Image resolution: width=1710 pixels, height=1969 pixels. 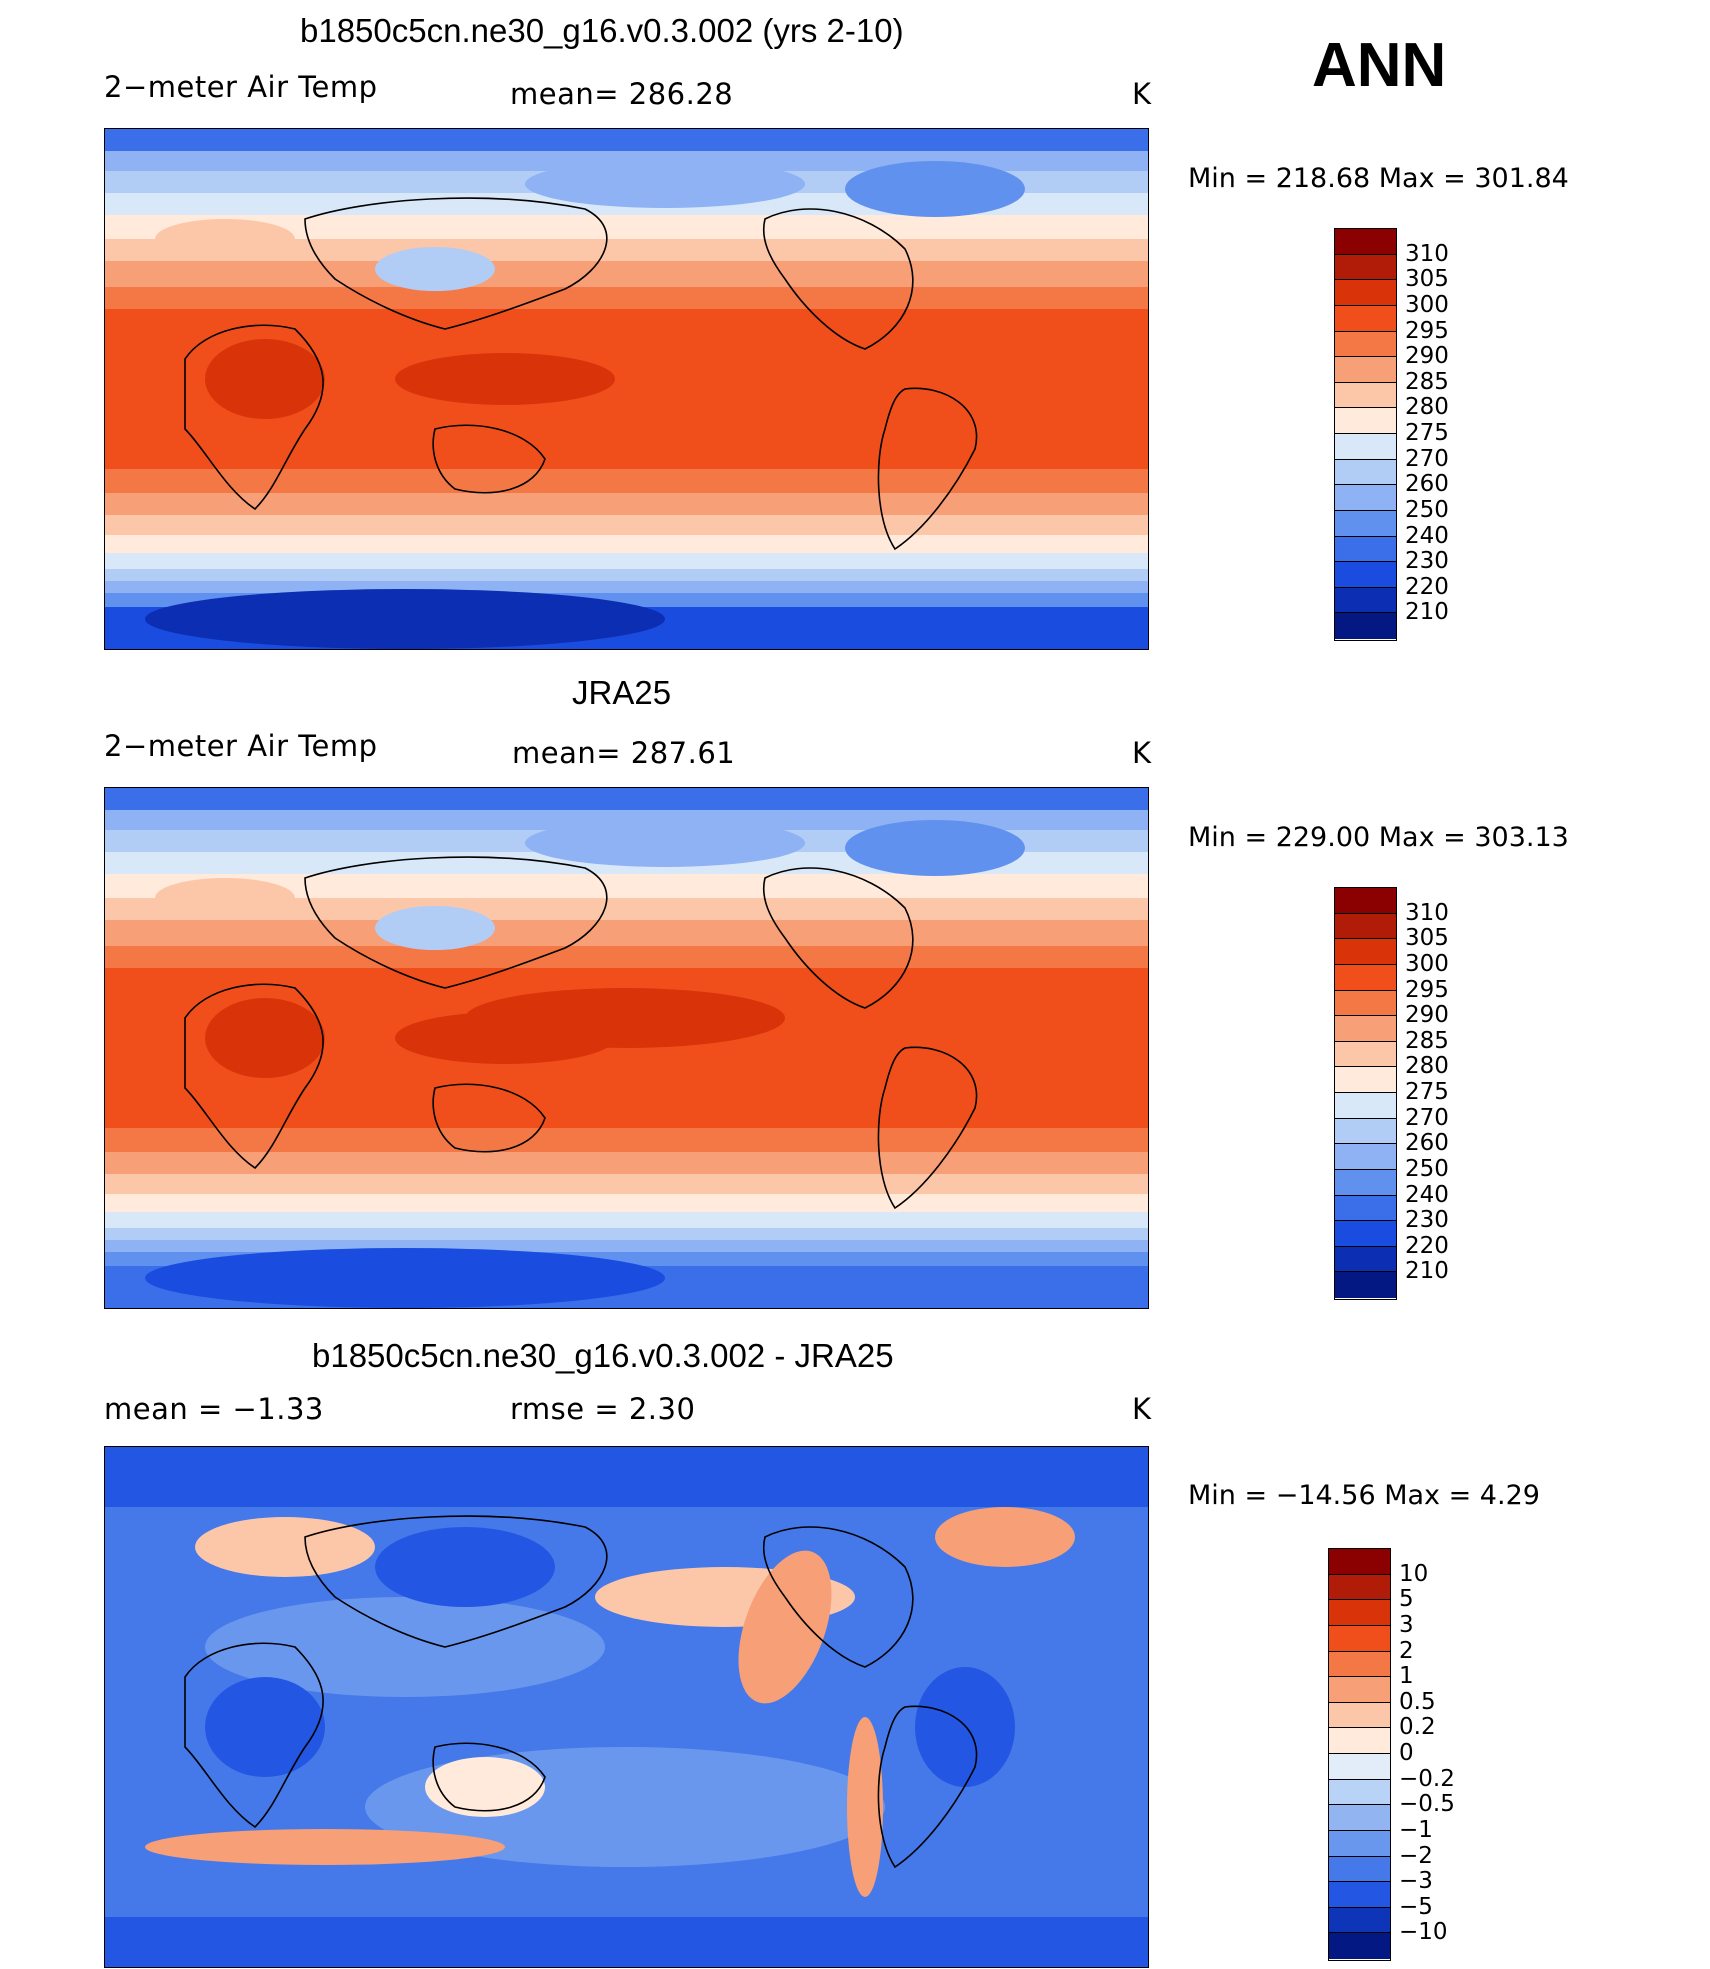 What do you see at coordinates (1427, 356) in the screenshot?
I see `colorbar-label: 290` at bounding box center [1427, 356].